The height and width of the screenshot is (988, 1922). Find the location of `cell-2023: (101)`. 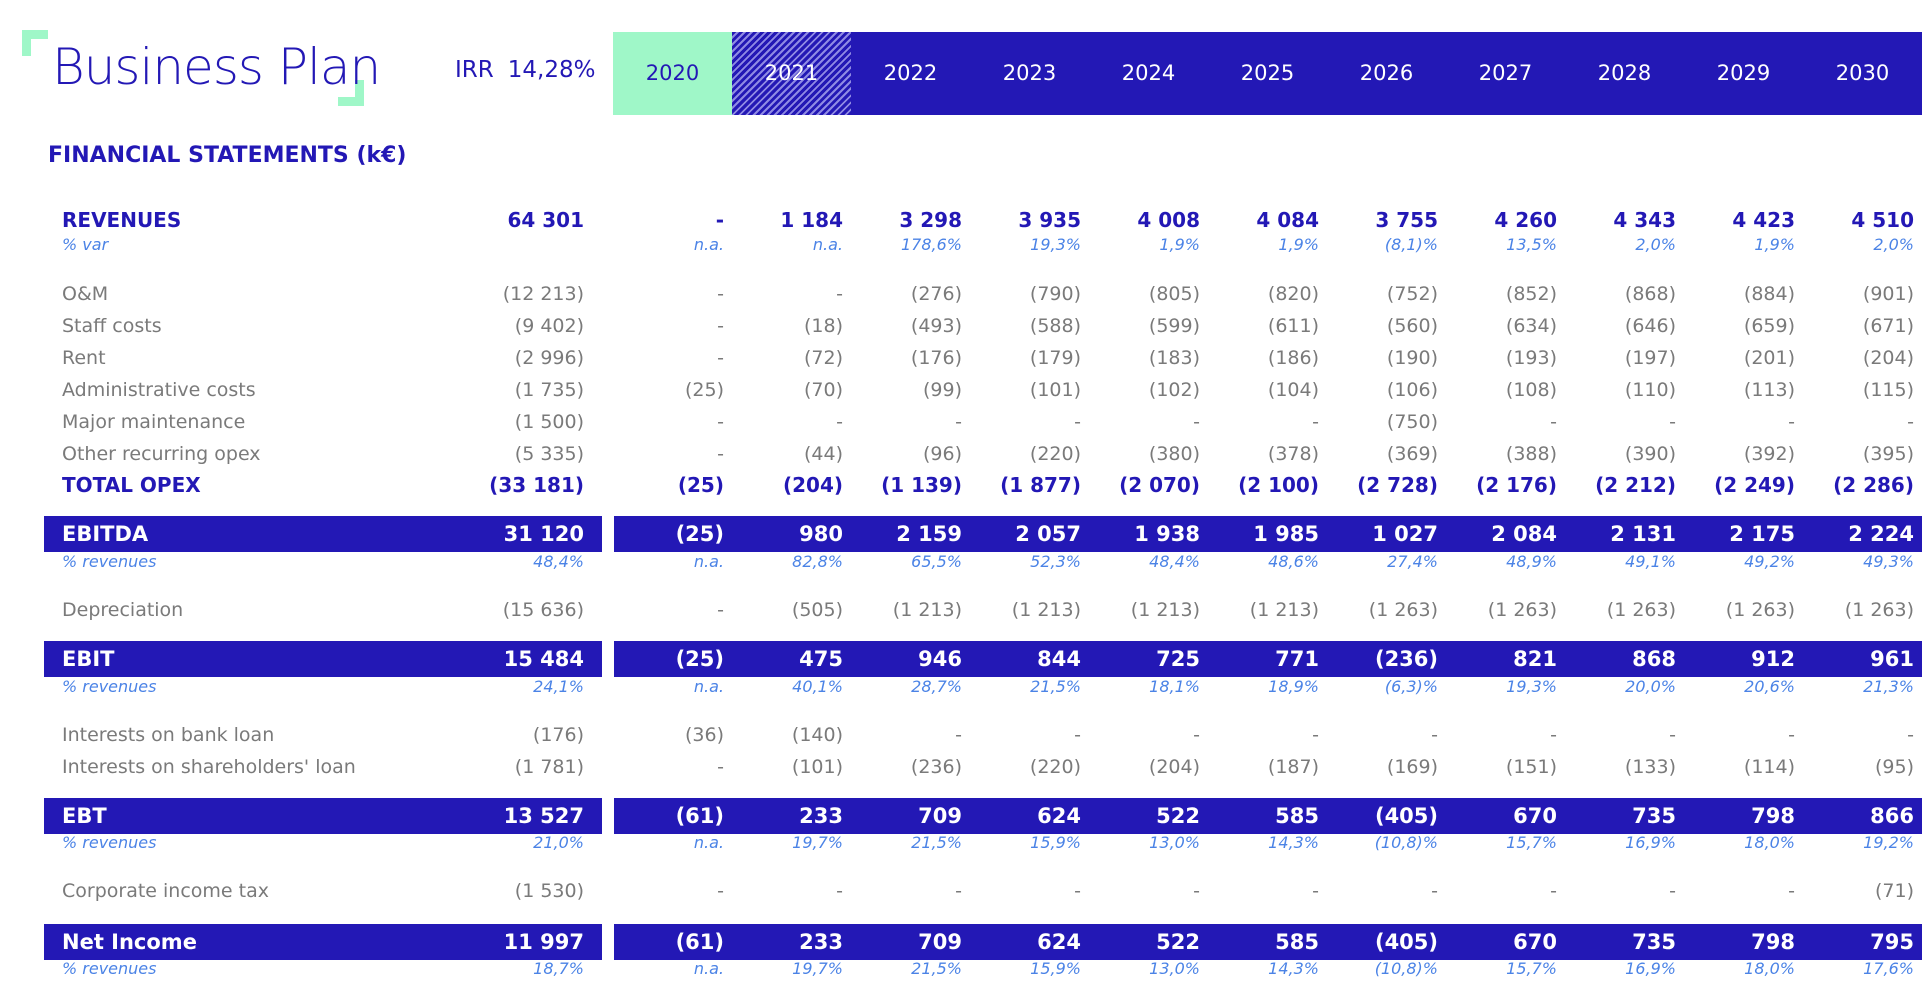

cell-2023: (101) is located at coordinates (1055, 390).